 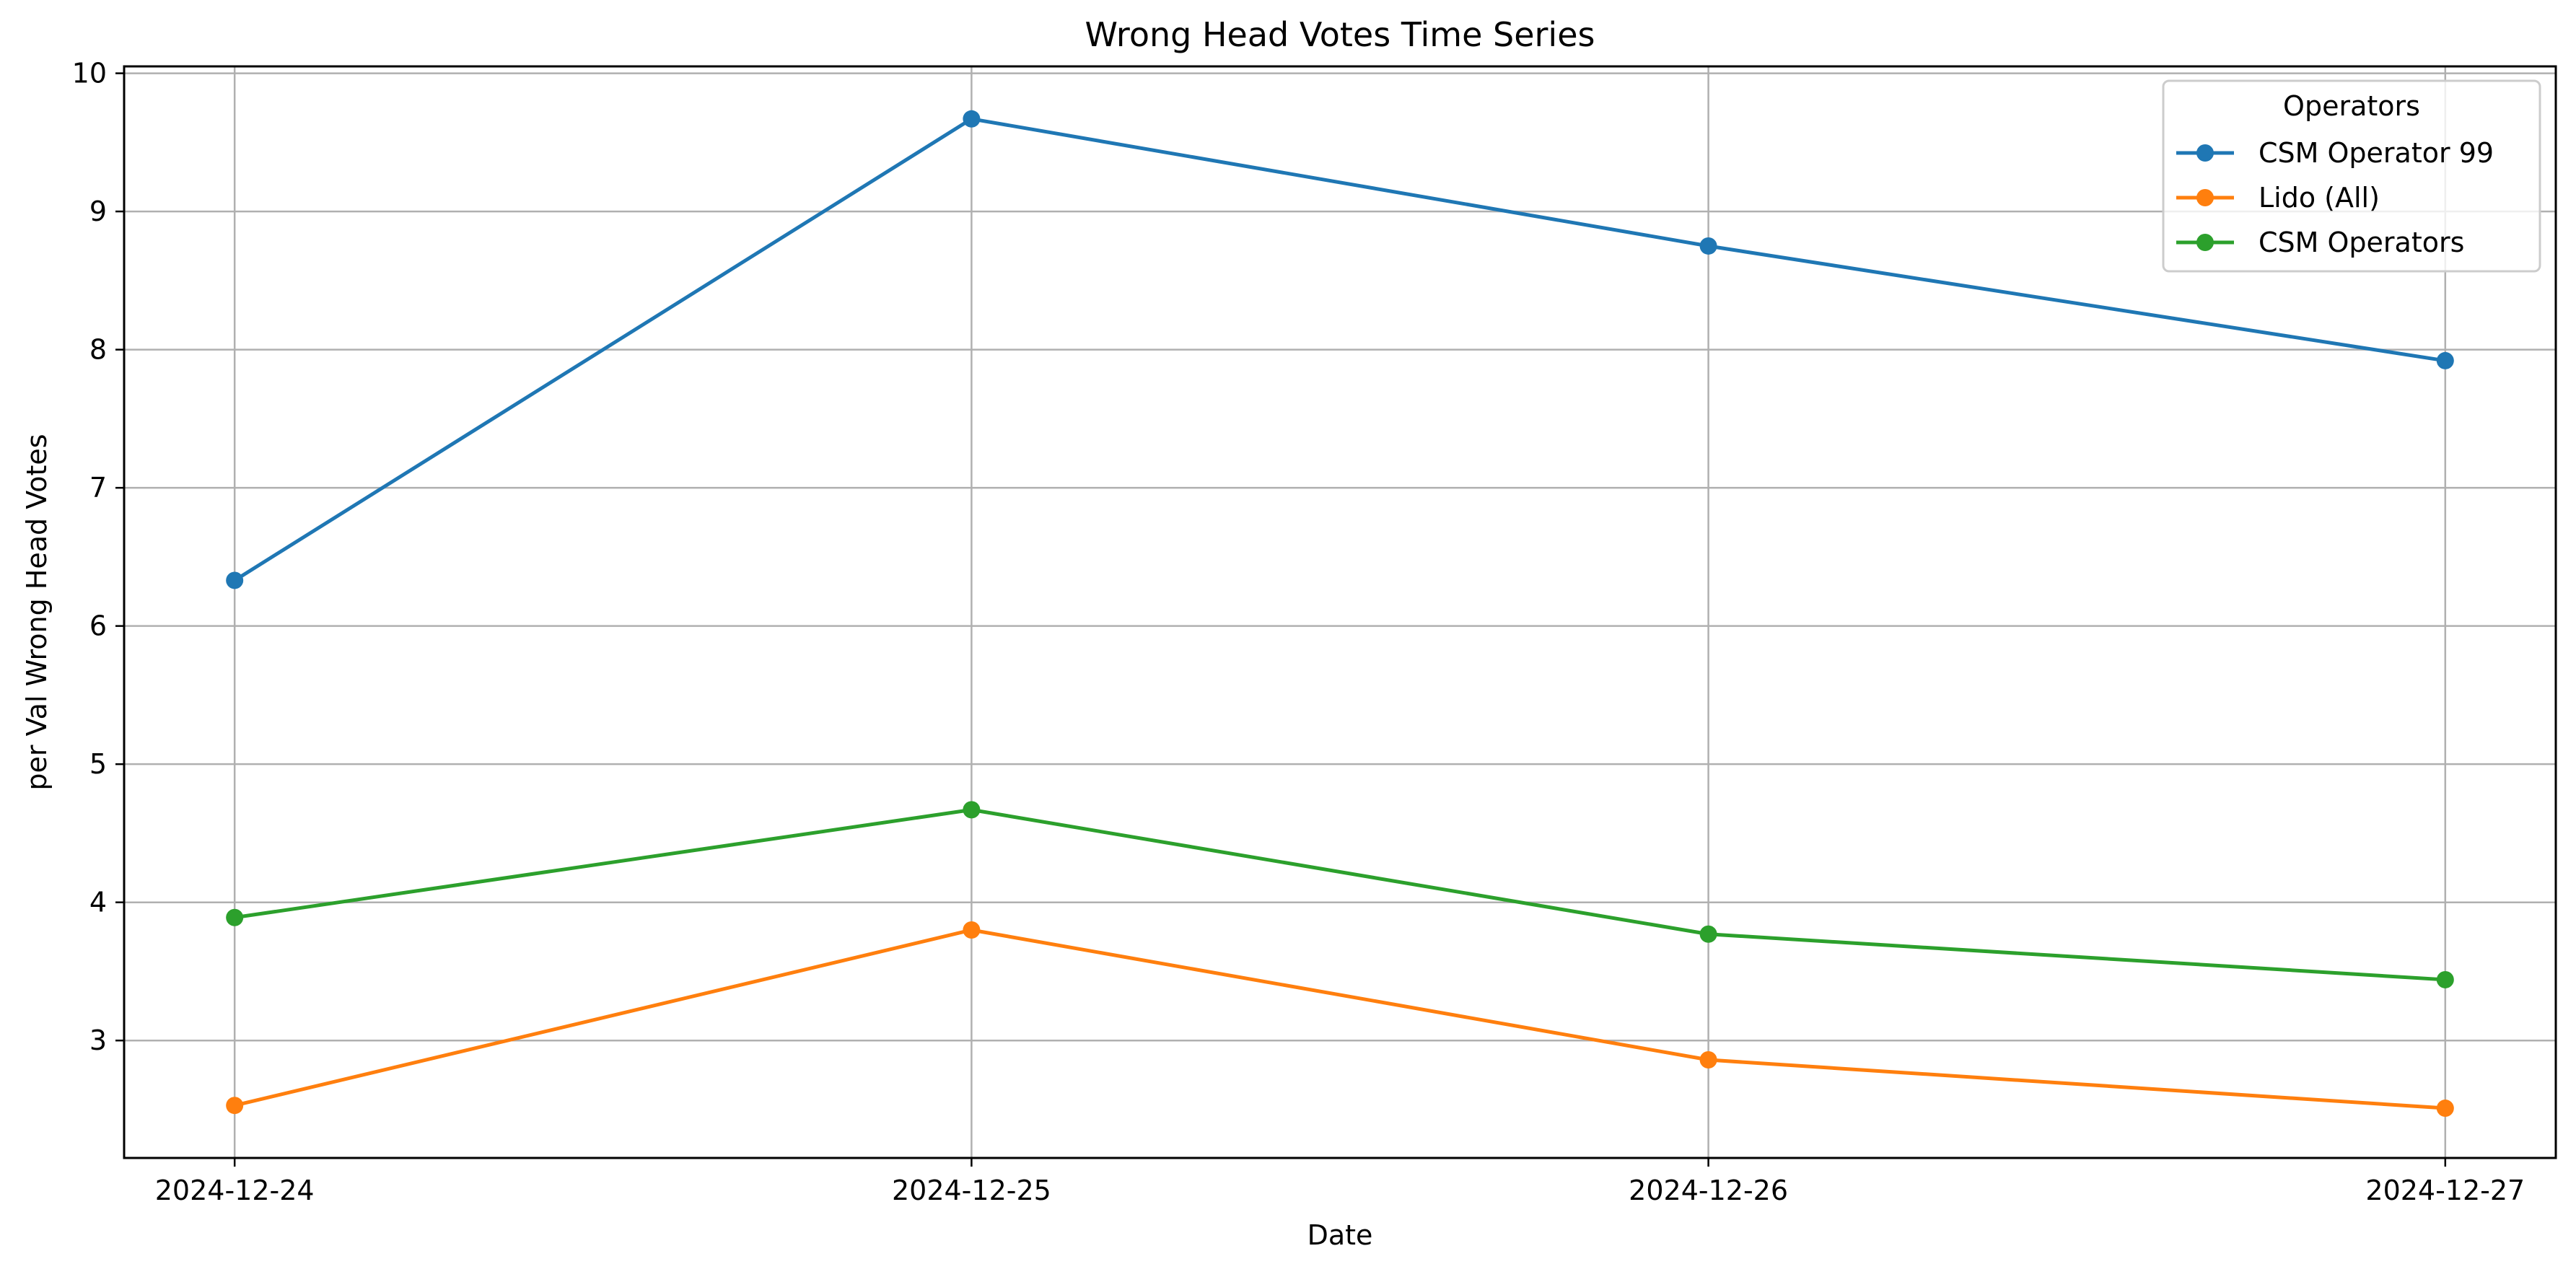 I want to click on legend-items: CSM Operator 99 Lido (All) CSM Operators, so click(x=2335, y=197).